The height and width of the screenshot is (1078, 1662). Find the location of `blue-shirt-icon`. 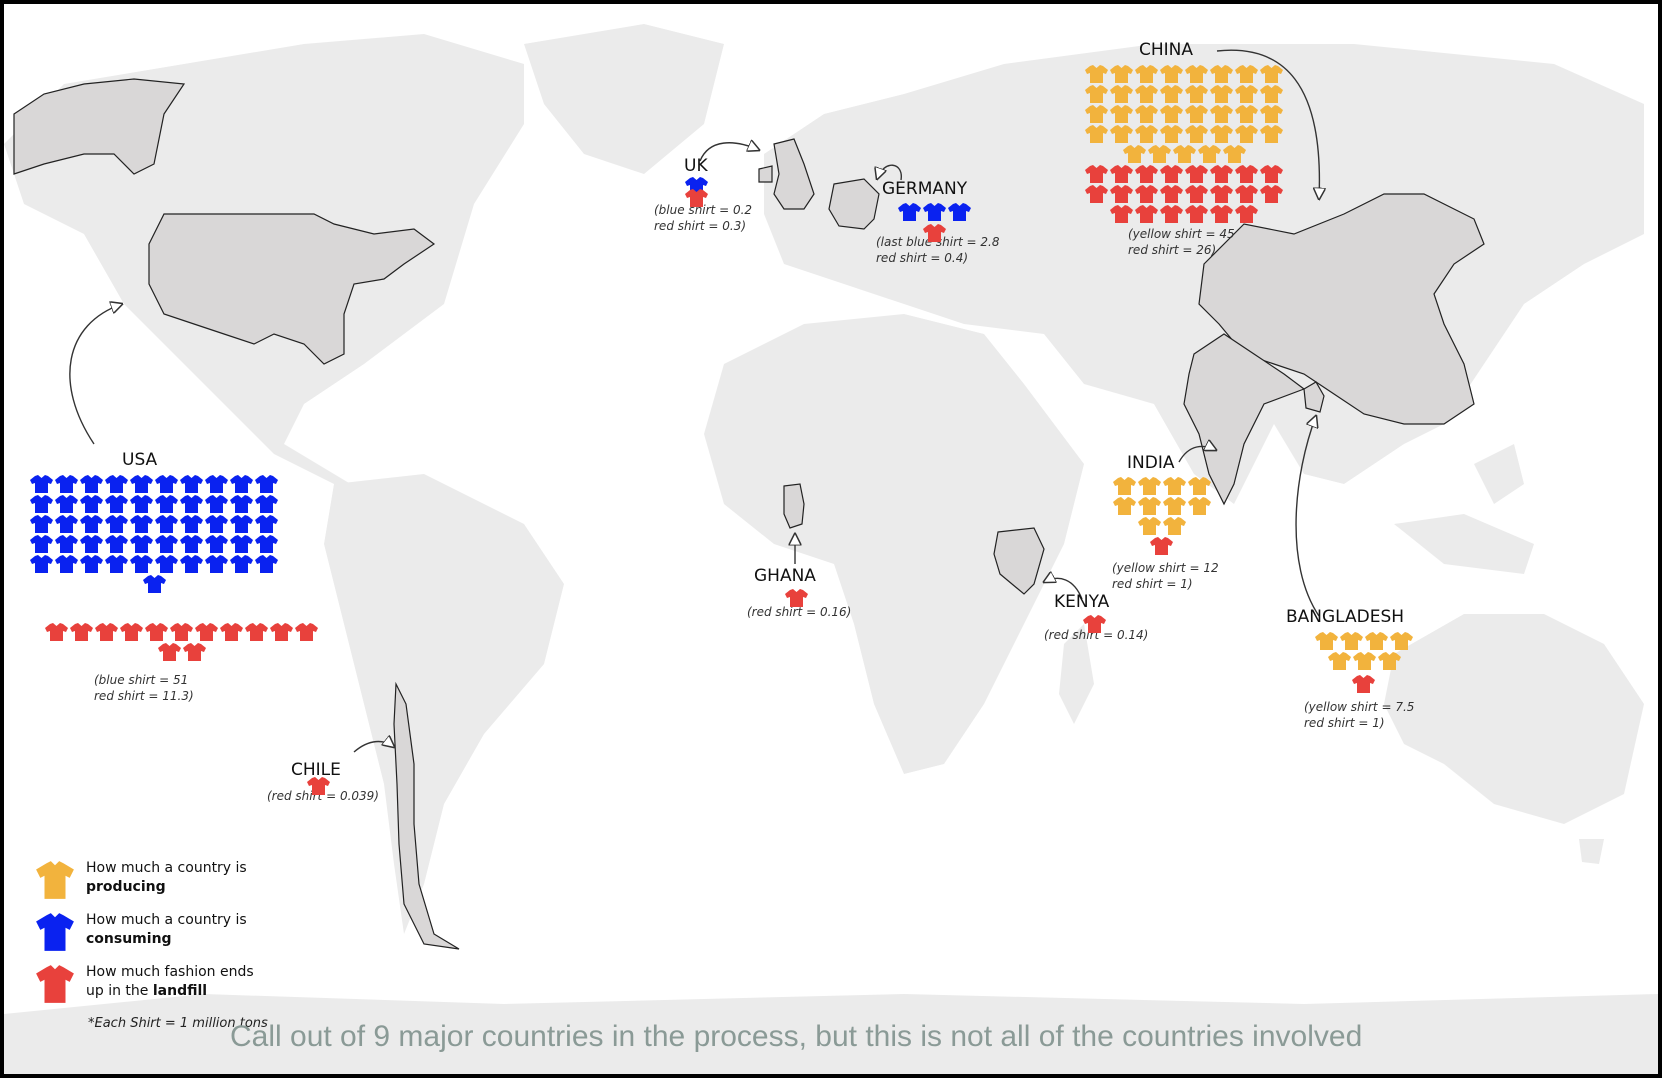

blue-shirt-icon is located at coordinates (55, 932).